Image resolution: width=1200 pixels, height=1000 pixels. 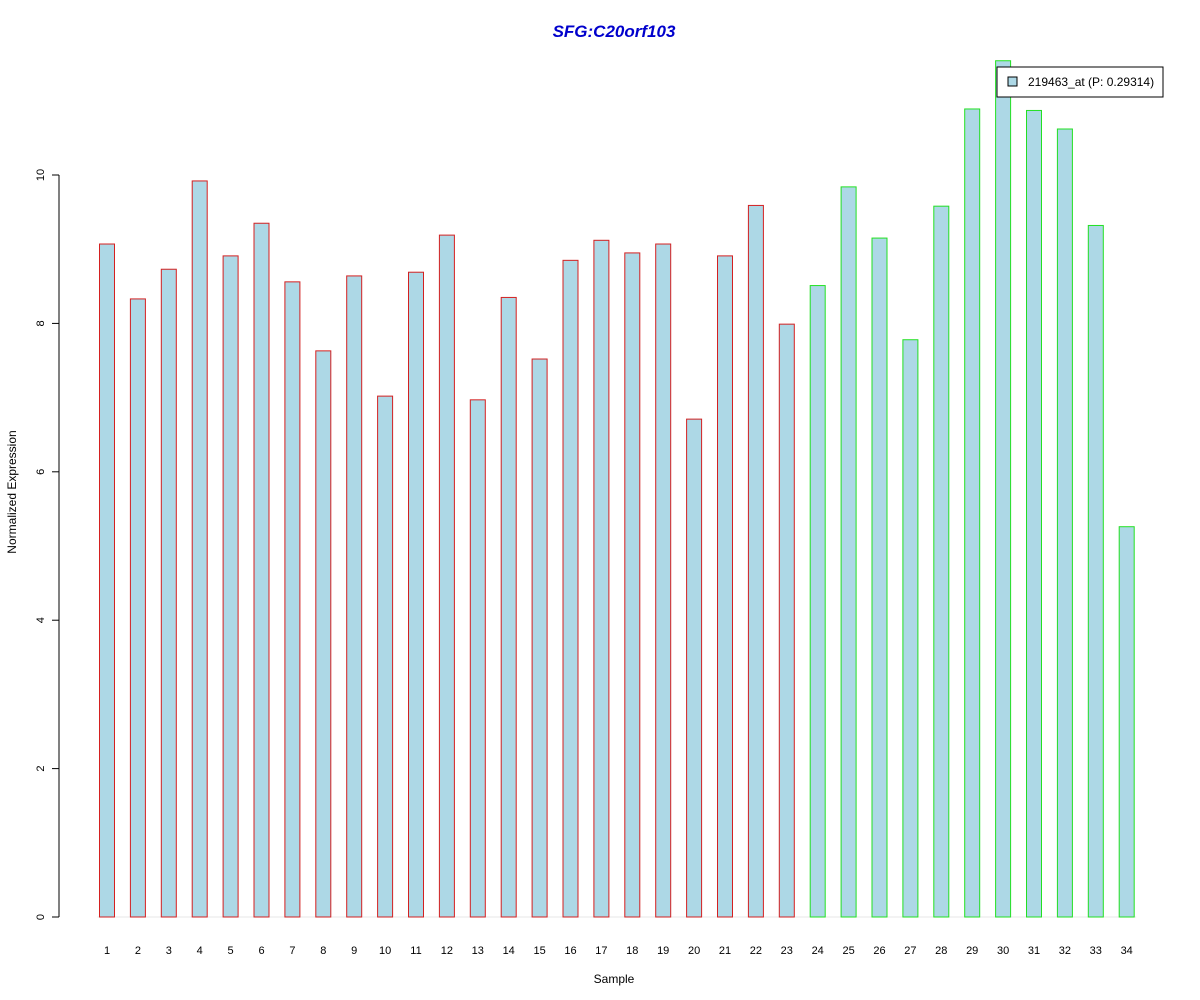 What do you see at coordinates (1003, 951) in the screenshot?
I see `x-tick-label: 30` at bounding box center [1003, 951].